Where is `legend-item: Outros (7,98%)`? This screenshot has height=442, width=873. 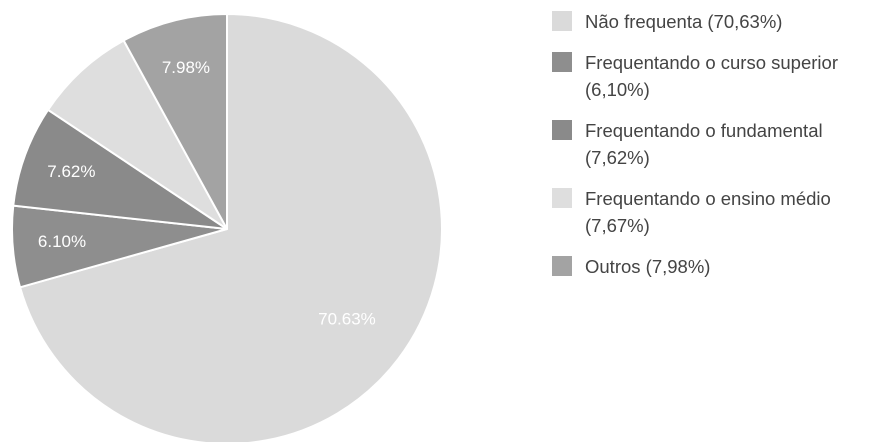
legend-item: Outros (7,98%) is located at coordinates (711, 266).